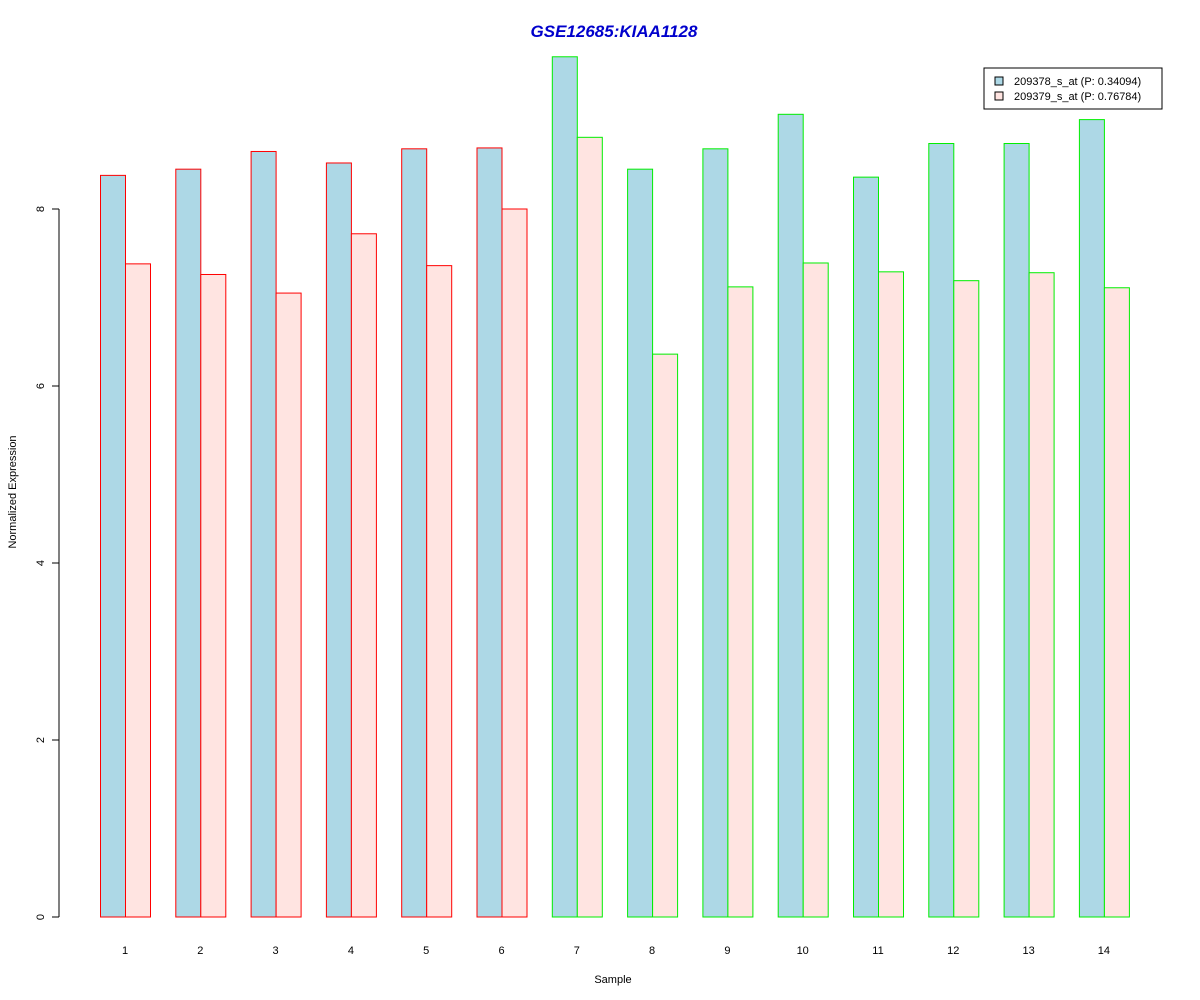  What do you see at coordinates (13, 491) in the screenshot?
I see `y-axis-label: Normalized Expression` at bounding box center [13, 491].